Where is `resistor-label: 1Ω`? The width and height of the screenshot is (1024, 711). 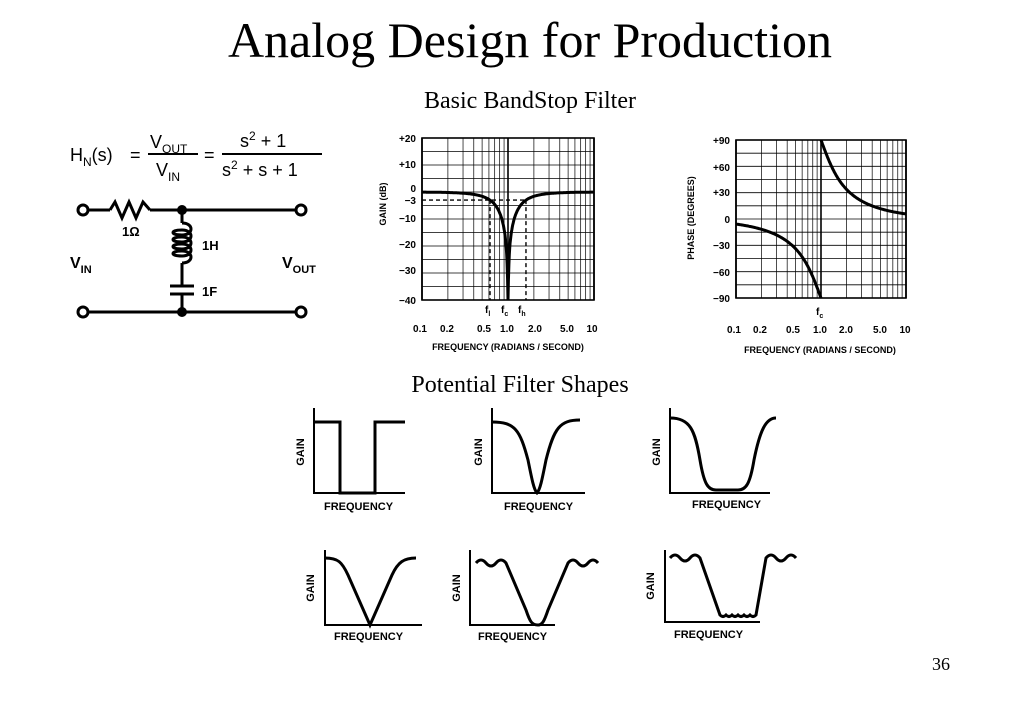
resistor-label: 1Ω is located at coordinates (131, 231).